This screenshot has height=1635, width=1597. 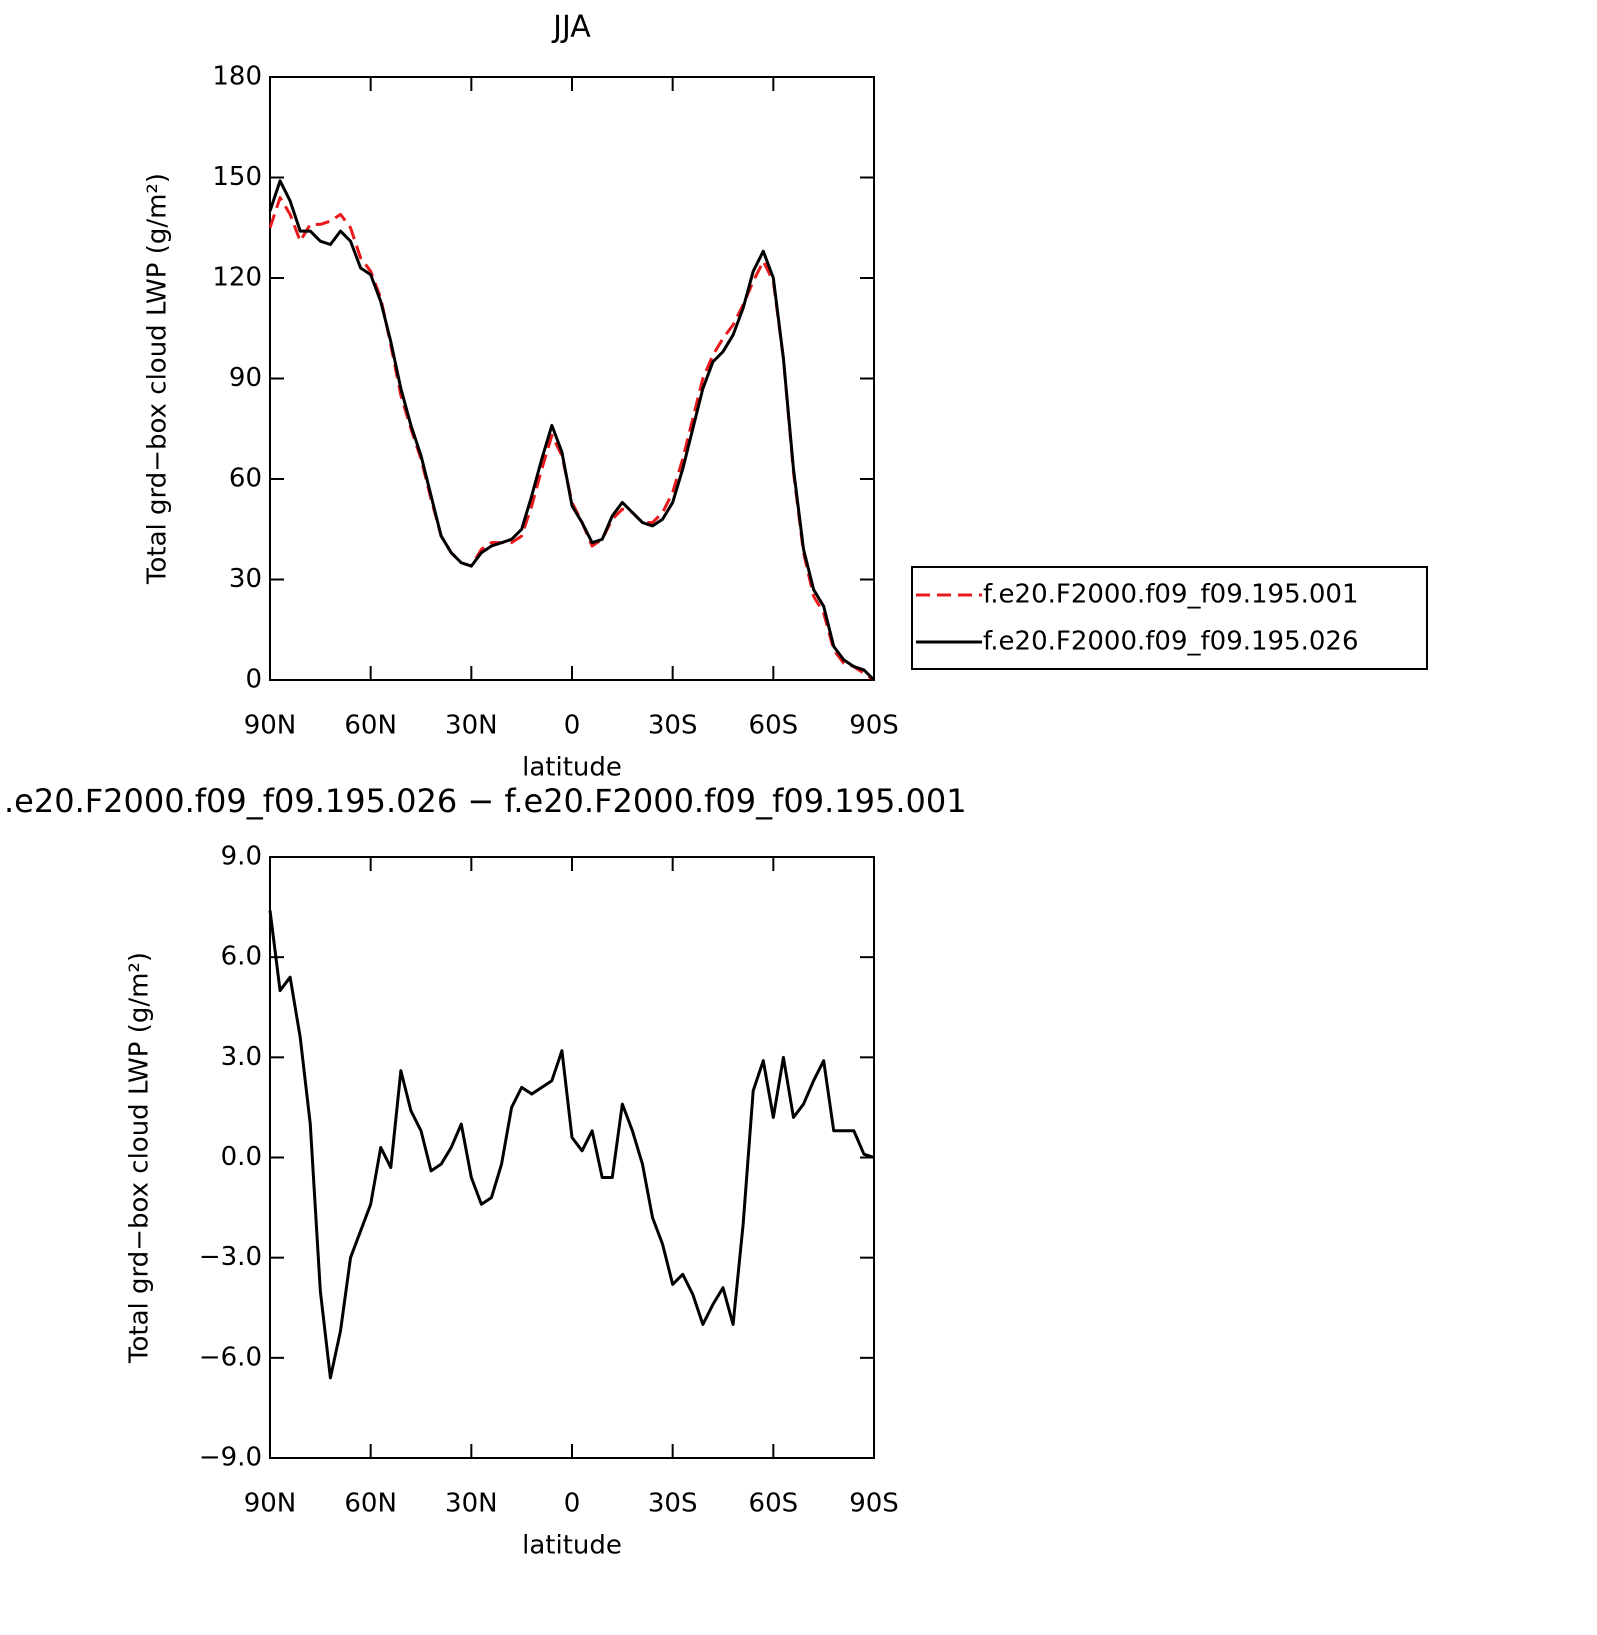 What do you see at coordinates (1171, 595) in the screenshot?
I see `legend-label: f.e20.F2000.f09_f09.195.001` at bounding box center [1171, 595].